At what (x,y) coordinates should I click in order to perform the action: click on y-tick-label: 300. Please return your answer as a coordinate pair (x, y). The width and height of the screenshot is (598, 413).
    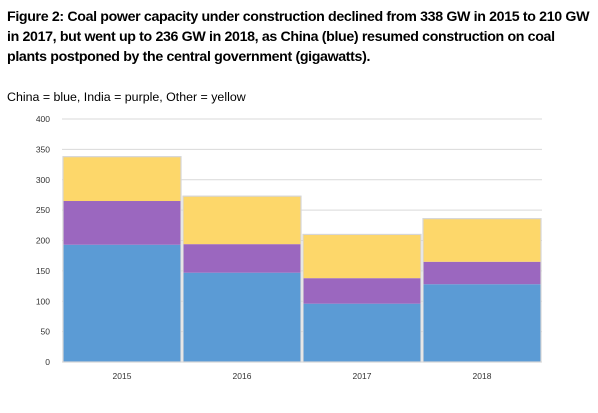
    Looking at the image, I should click on (43, 180).